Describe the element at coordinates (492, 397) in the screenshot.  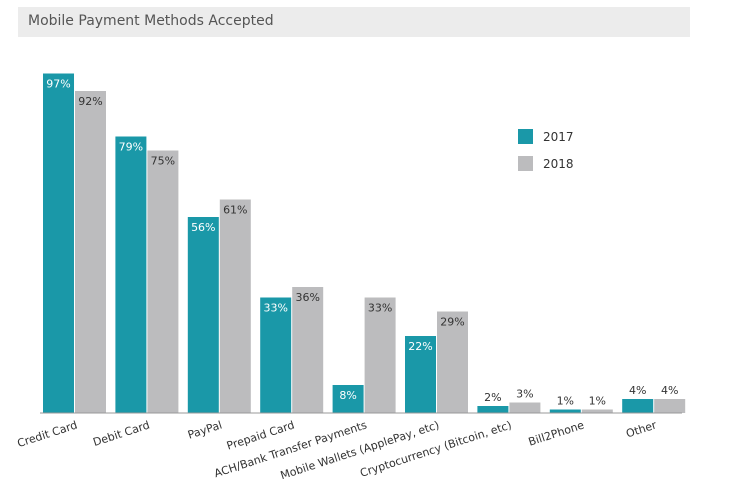
I see `data-label-2017-6: 2%` at that location.